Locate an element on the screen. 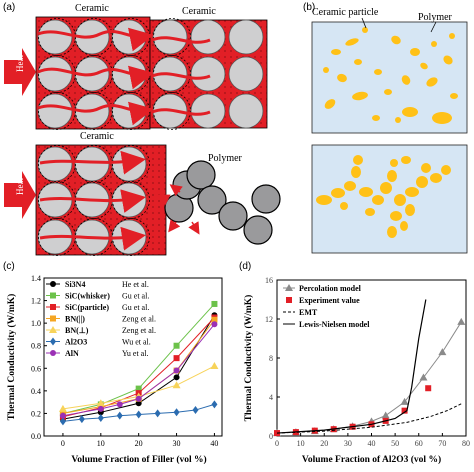  panel-b-label: (b) is located at coordinates (309, 7).